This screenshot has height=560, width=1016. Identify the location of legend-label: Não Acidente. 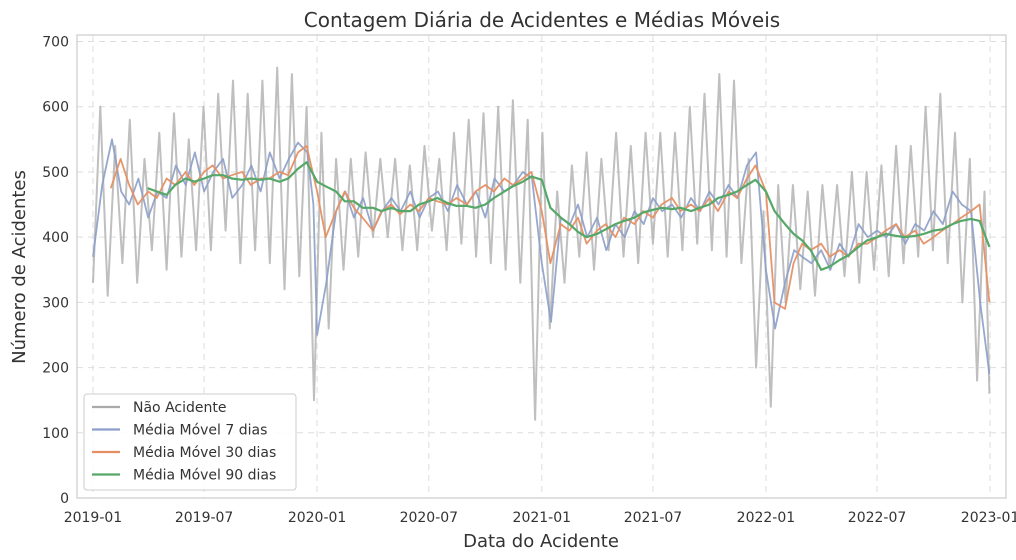
(179, 408).